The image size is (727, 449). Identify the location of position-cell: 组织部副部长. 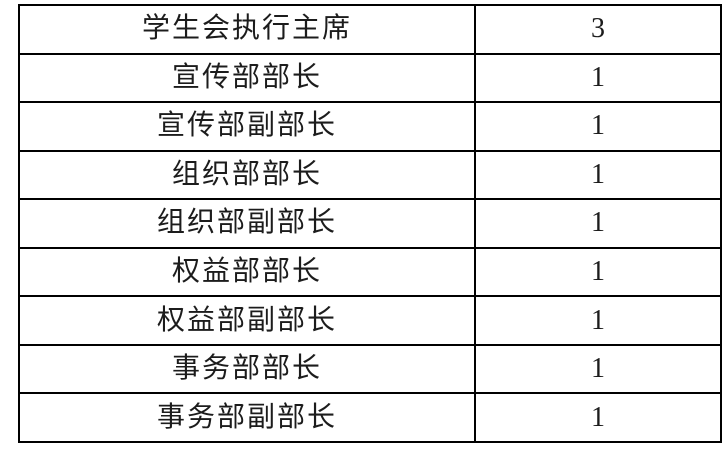
(247, 223).